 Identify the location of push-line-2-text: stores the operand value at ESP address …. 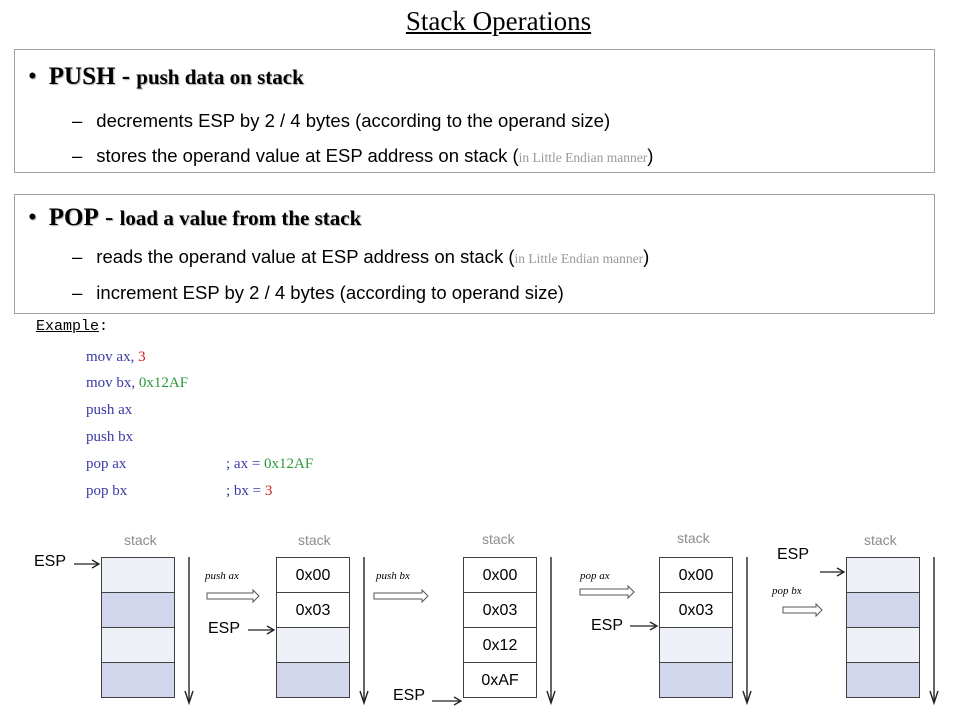
(307, 155).